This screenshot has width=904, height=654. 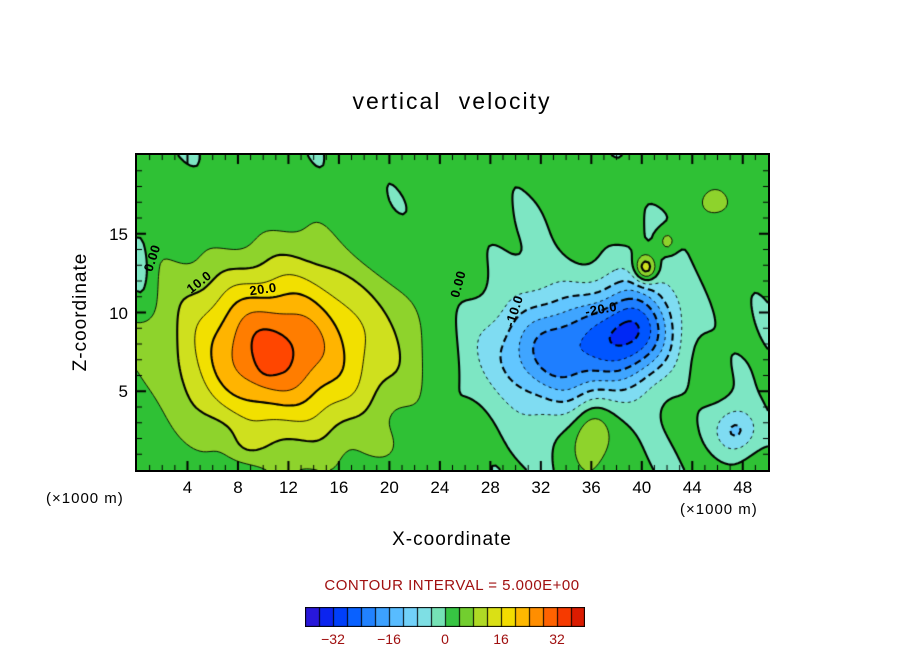 What do you see at coordinates (85, 498) in the screenshot?
I see `x-unit-label-left: (×1000 m)` at bounding box center [85, 498].